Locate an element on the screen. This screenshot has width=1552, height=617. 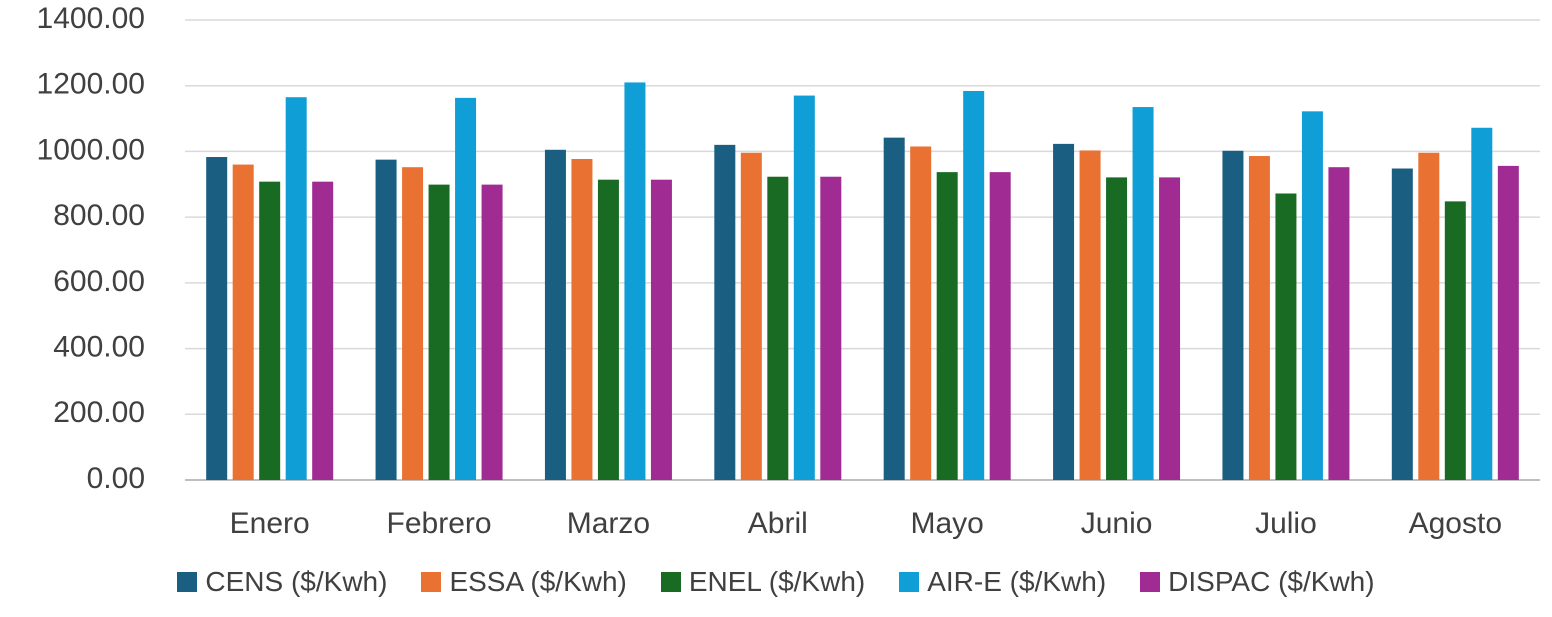
y-tick-label: 400.00 is located at coordinates (99, 346).